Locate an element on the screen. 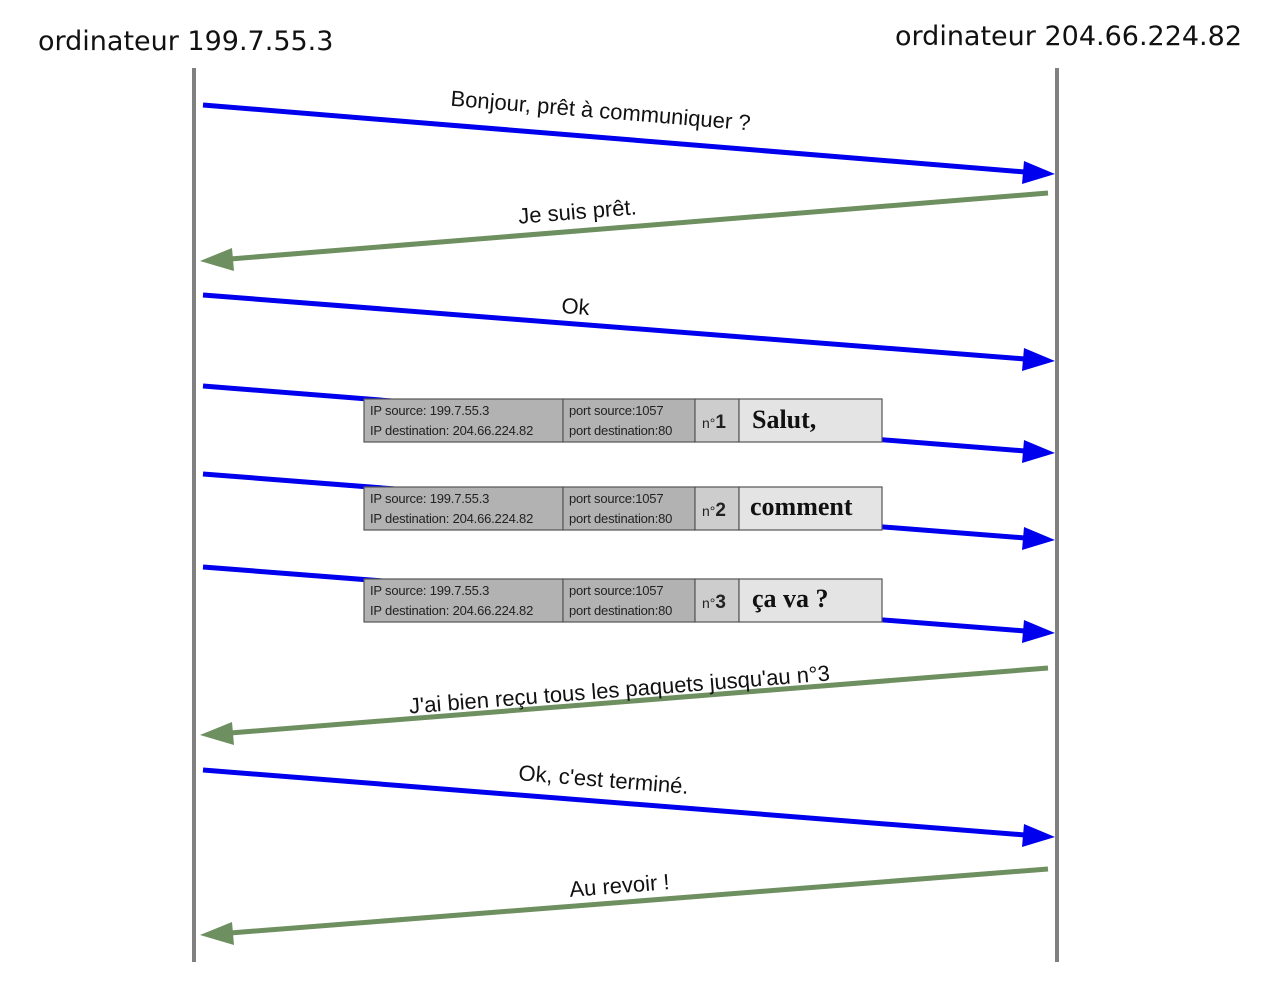 Image resolution: width=1284 pixels, height=990 pixels. message-label: Ok, c'est terminé. is located at coordinates (604, 779).